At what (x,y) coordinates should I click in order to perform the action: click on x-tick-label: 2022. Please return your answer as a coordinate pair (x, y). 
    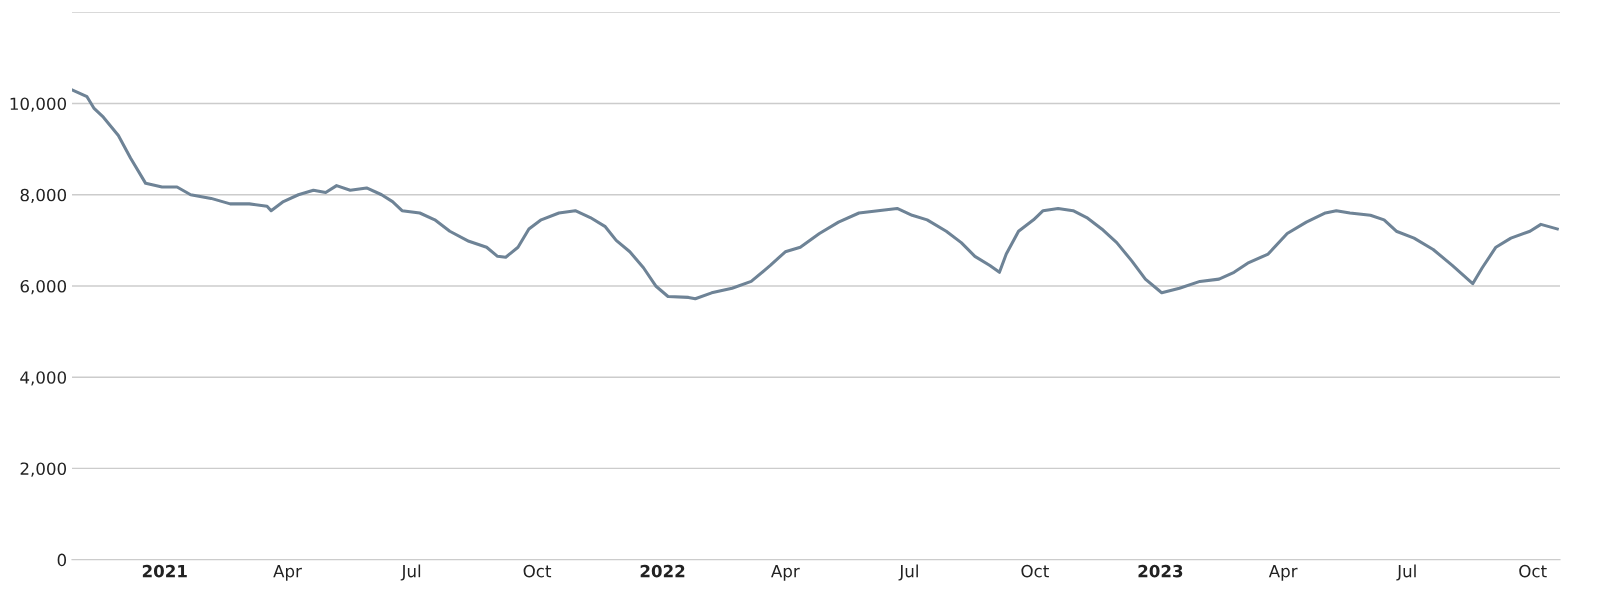
    Looking at the image, I should click on (662, 571).